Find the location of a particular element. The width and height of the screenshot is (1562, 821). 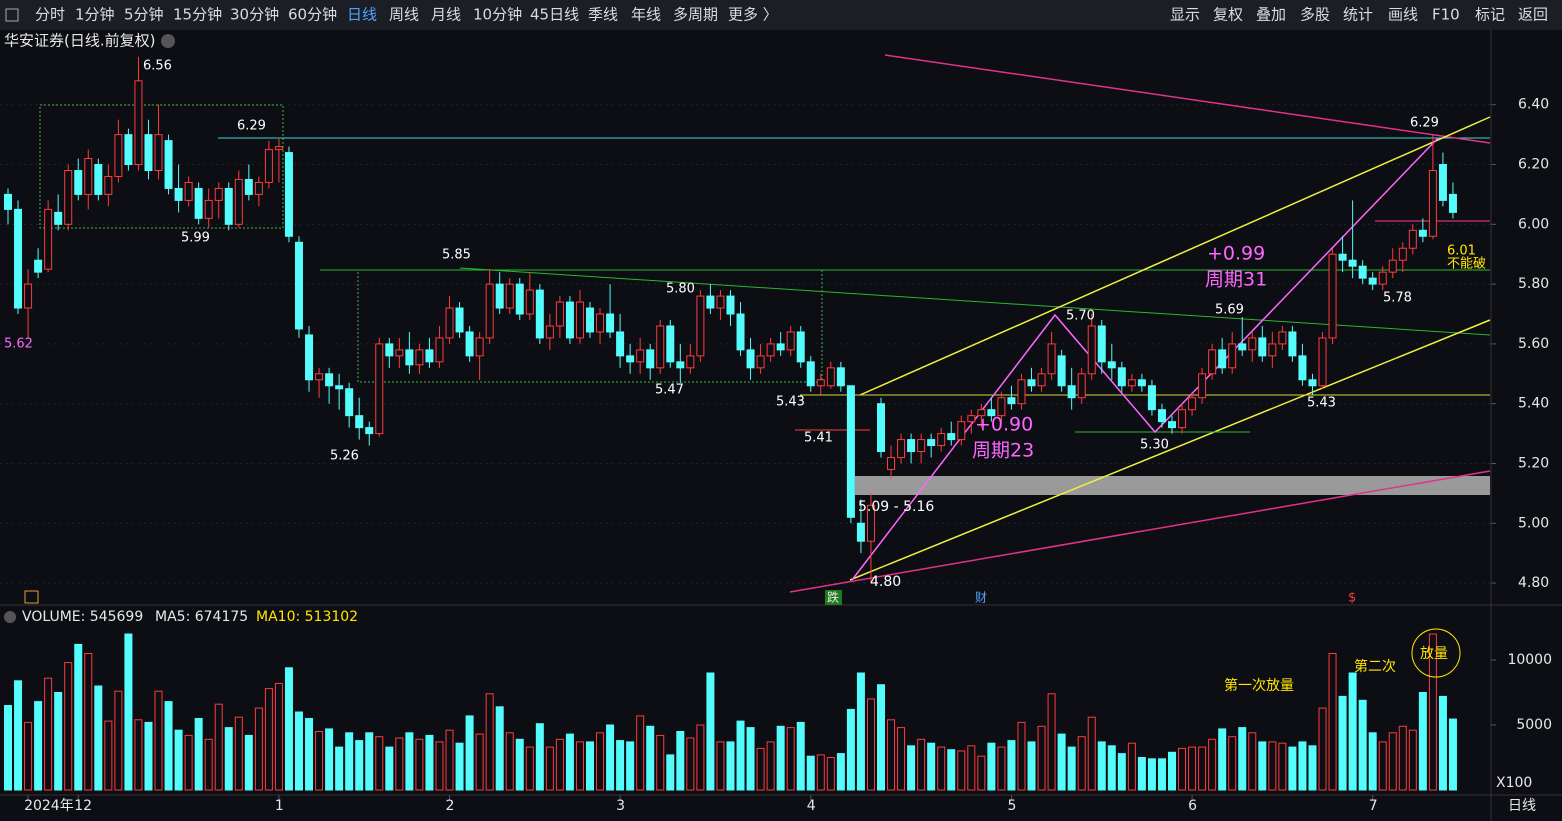

x-tick-label: 4 is located at coordinates (811, 806).